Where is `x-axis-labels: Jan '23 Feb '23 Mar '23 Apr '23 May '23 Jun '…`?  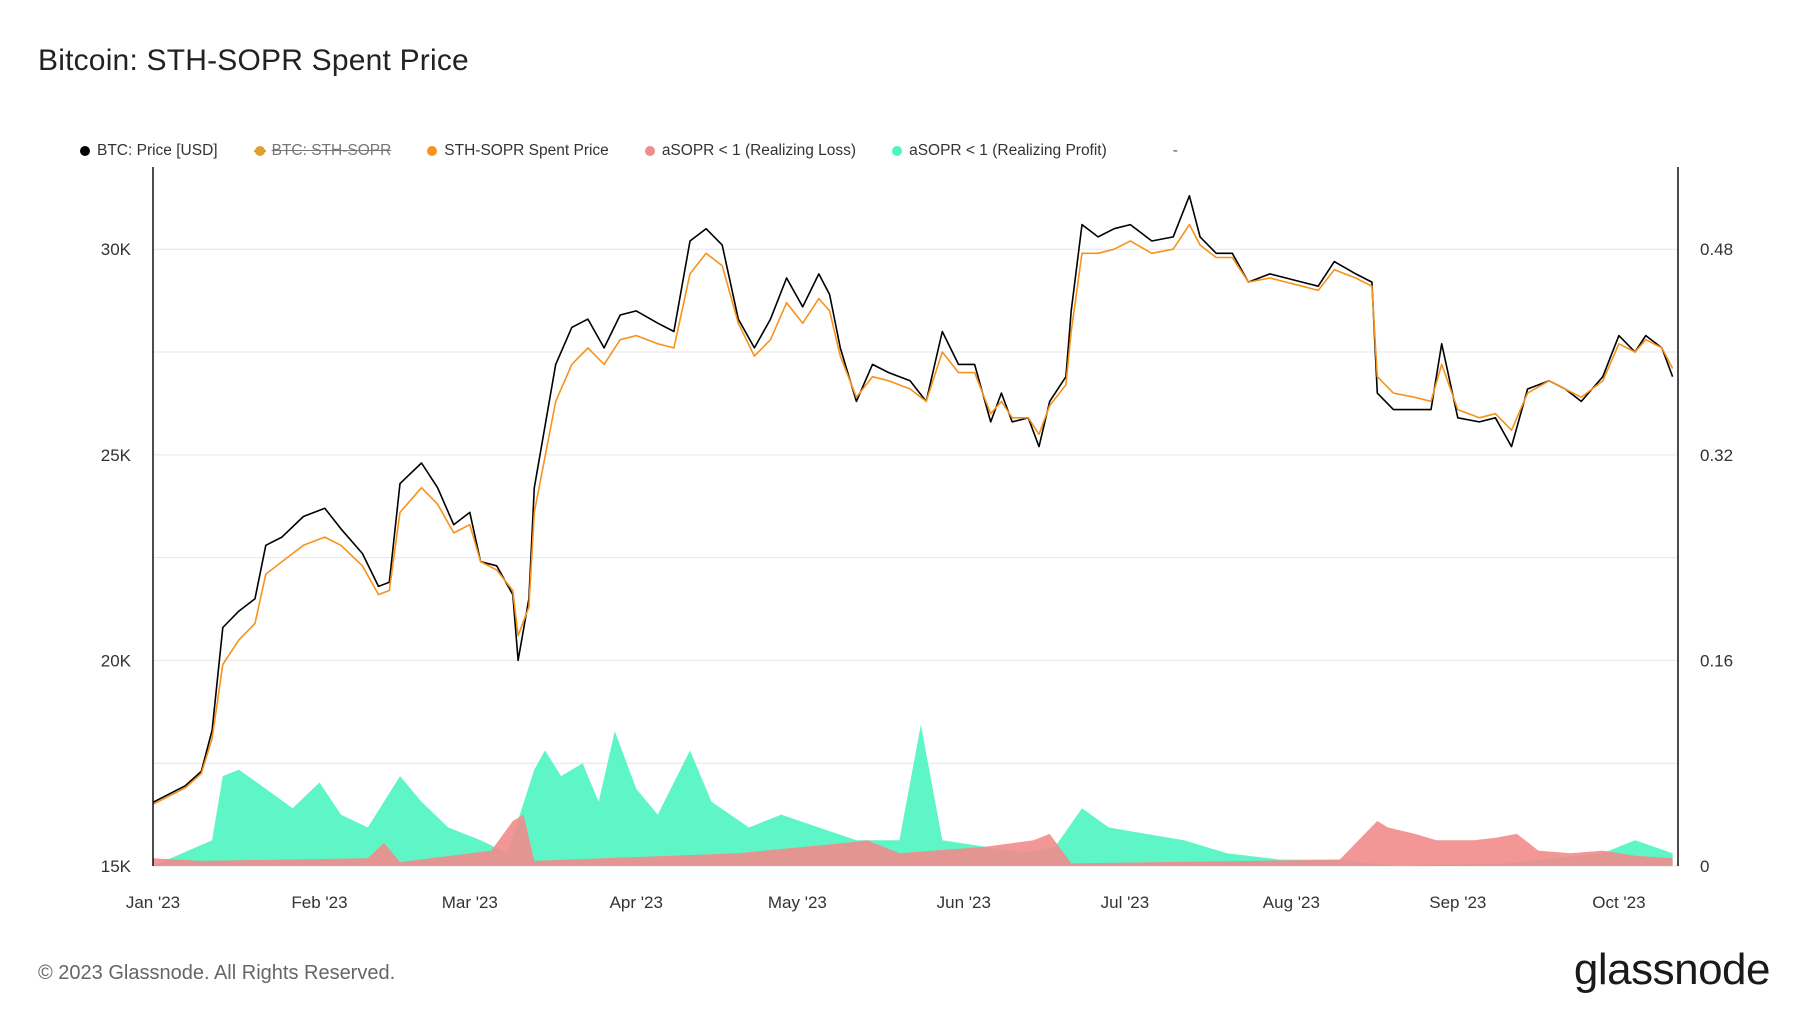 x-axis-labels: Jan '23 Feb '23 Mar '23 Apr '23 May '23 Jun '… is located at coordinates (886, 902).